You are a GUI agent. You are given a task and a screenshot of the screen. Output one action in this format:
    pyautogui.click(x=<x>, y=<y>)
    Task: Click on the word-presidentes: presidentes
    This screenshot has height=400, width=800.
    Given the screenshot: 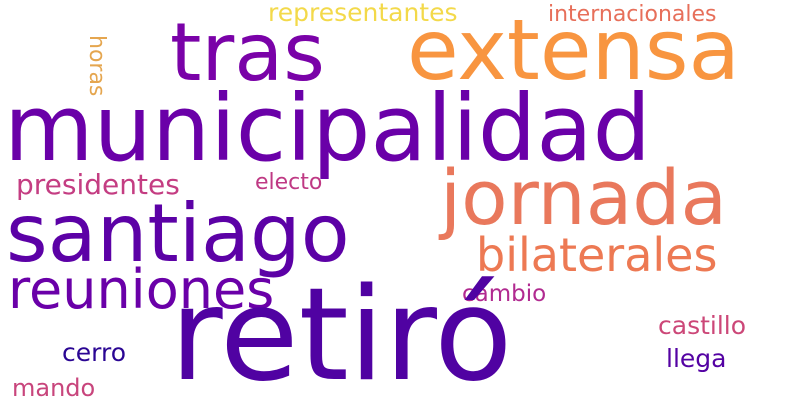 What is the action you would take?
    pyautogui.click(x=98, y=184)
    